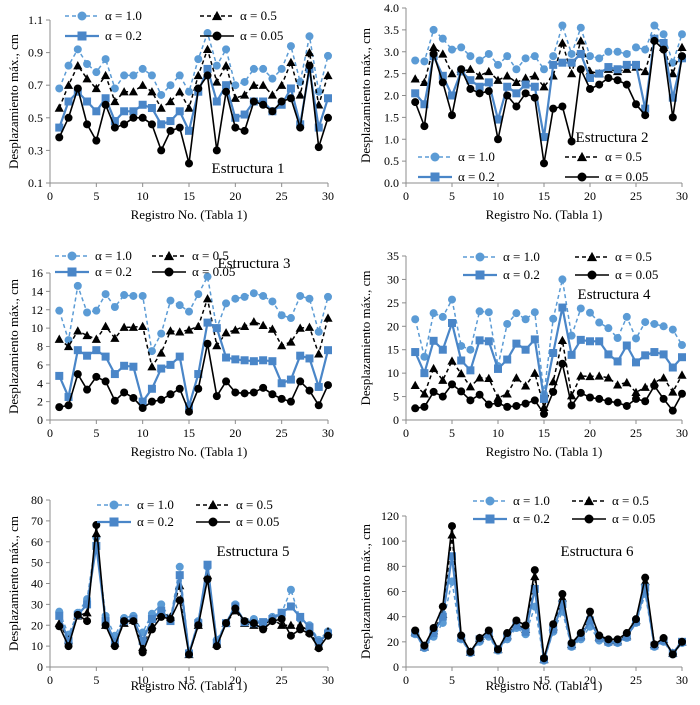 Image resolution: width=700 pixels, height=705 pixels. Describe the element at coordinates (282, 433) in the screenshot. I see `x-tick-label: 25` at that location.